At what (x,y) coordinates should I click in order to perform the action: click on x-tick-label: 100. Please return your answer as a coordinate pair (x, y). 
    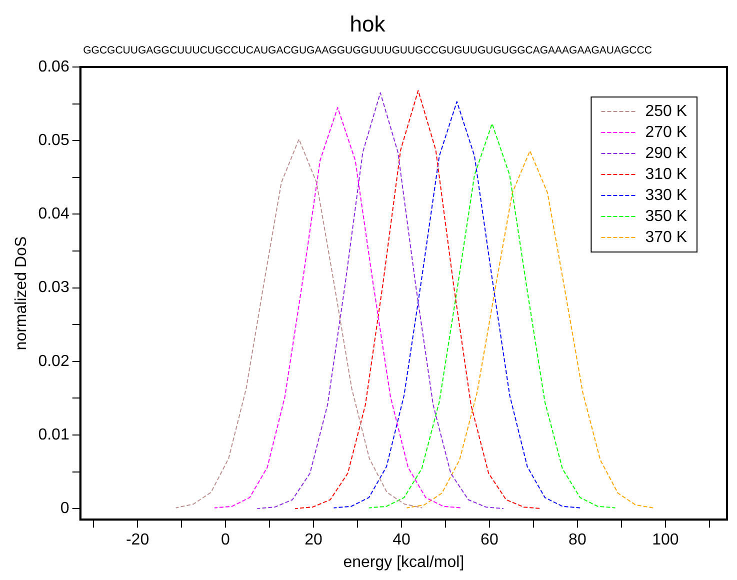
    Looking at the image, I should click on (665, 540).